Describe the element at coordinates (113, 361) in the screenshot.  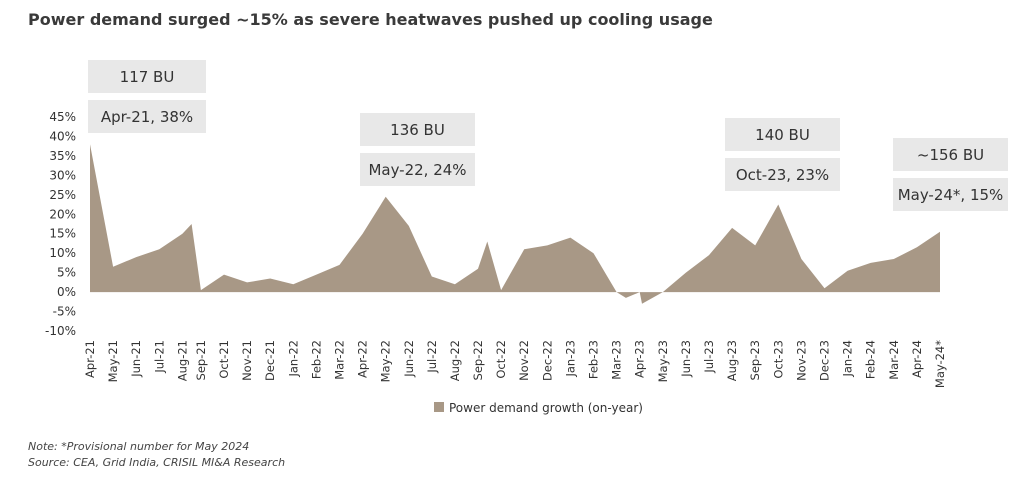
I see `x-tick-label: May-21` at that location.